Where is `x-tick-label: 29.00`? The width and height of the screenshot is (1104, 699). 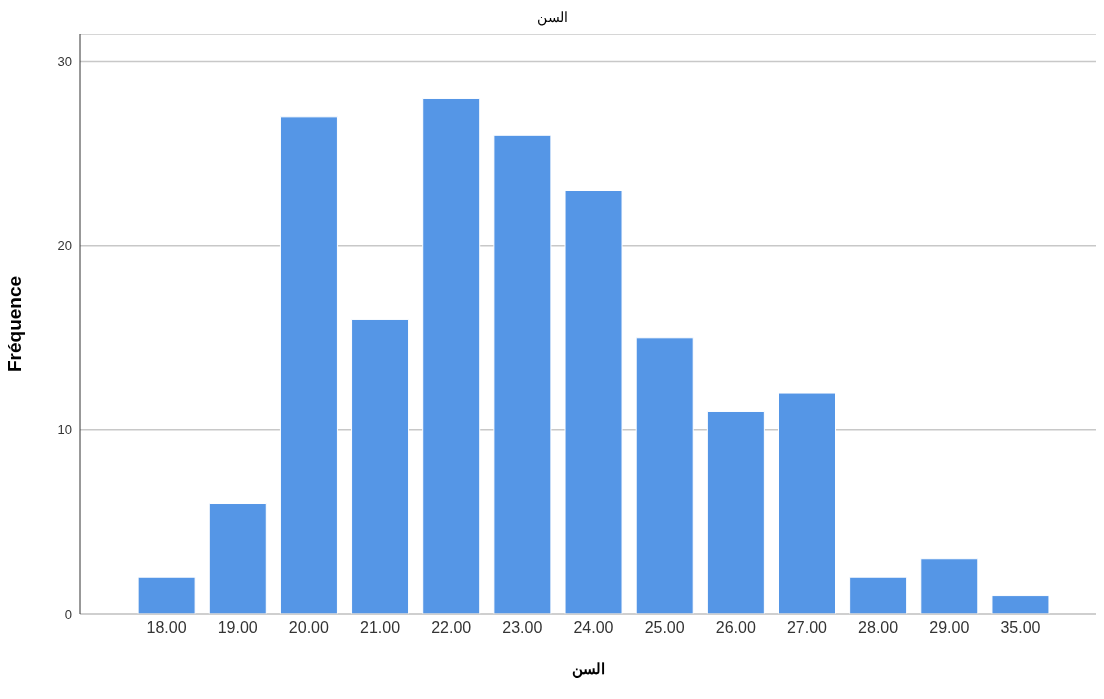 x-tick-label: 29.00 is located at coordinates (949, 628).